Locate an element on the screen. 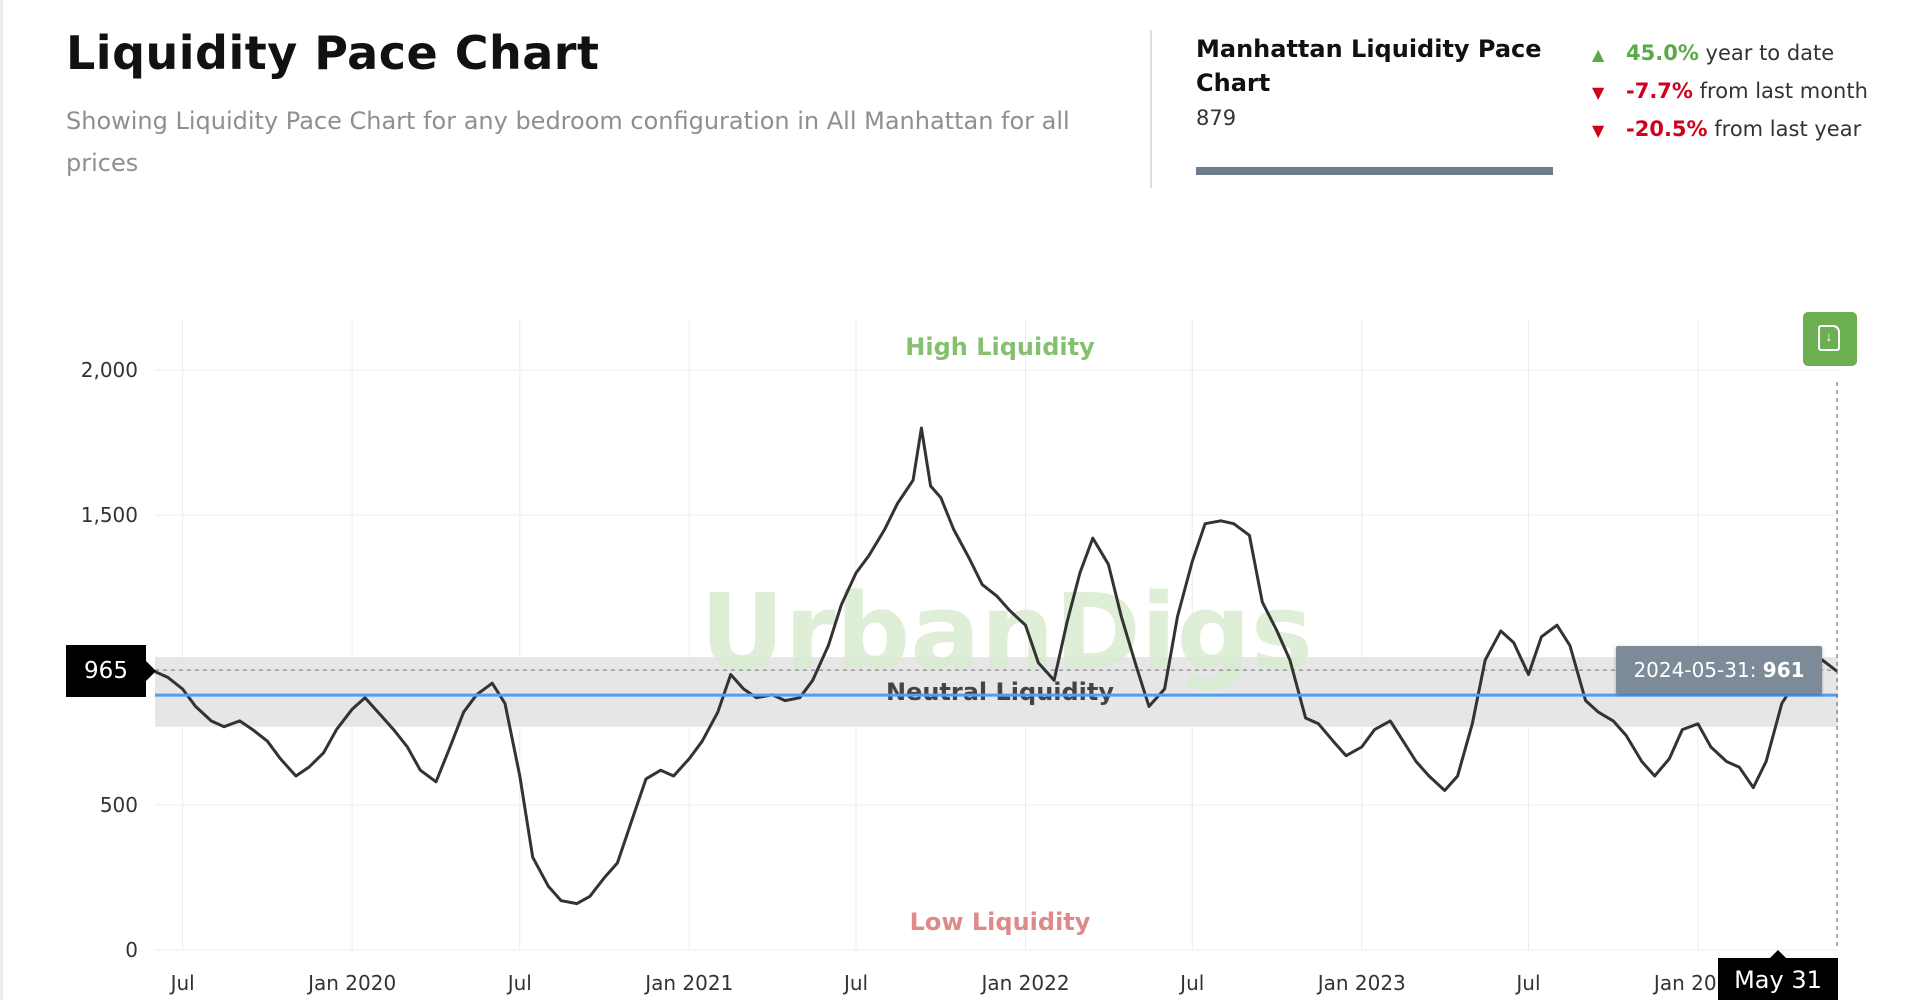 This screenshot has height=1002, width=1920. y-tick-label: 2,000 is located at coordinates (109, 370).